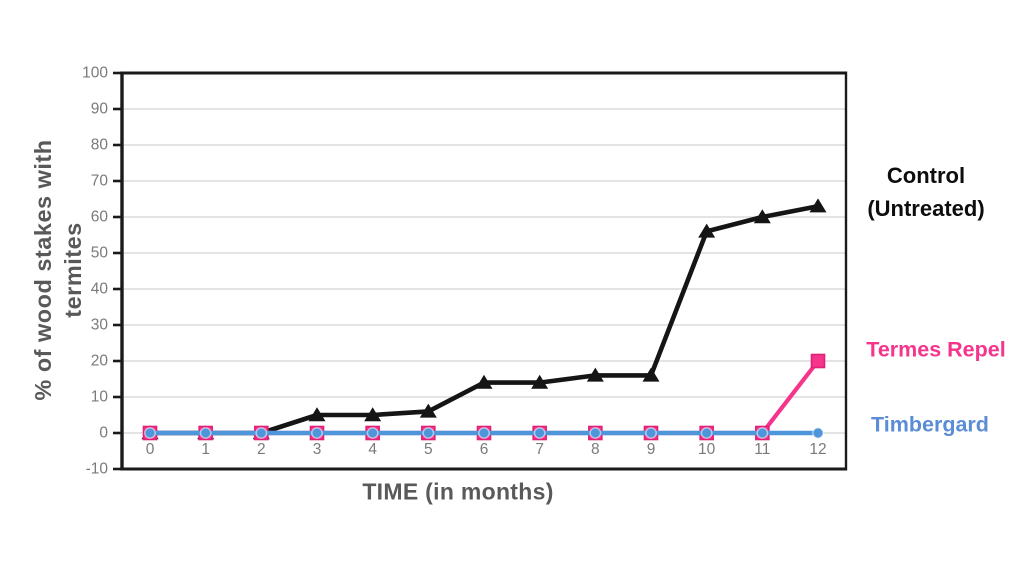 Image resolution: width=1024 pixels, height=576 pixels. What do you see at coordinates (100, 361) in the screenshot?
I see `y-tick-label: 20` at bounding box center [100, 361].